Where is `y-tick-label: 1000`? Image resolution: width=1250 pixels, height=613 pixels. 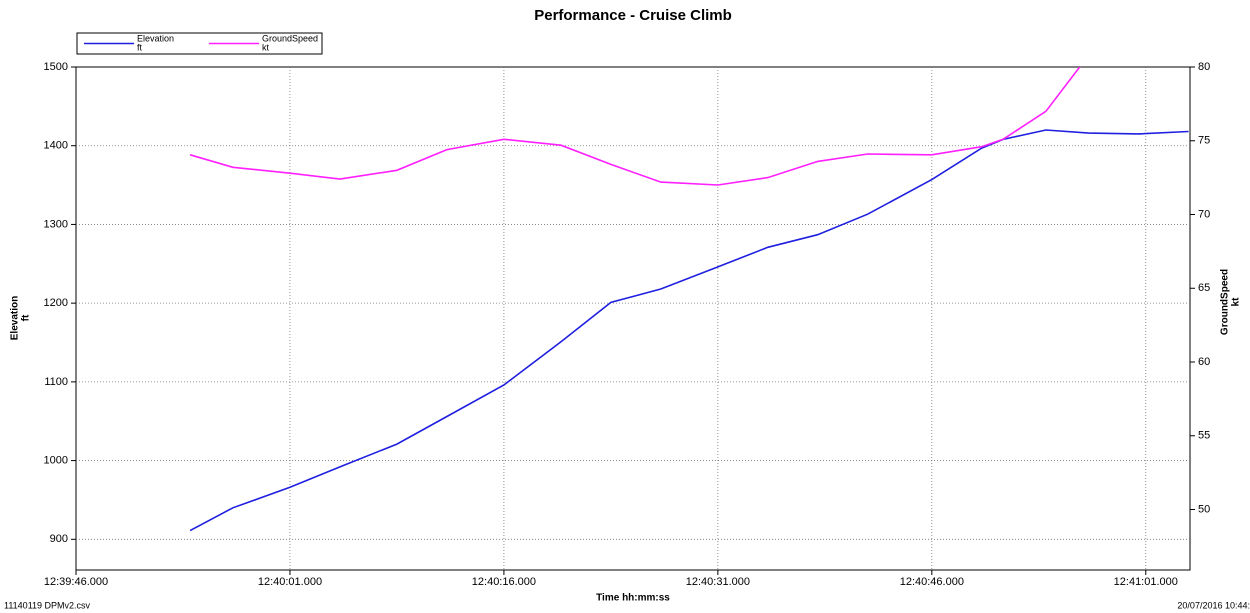
y-tick-label: 1000 is located at coordinates (56, 460).